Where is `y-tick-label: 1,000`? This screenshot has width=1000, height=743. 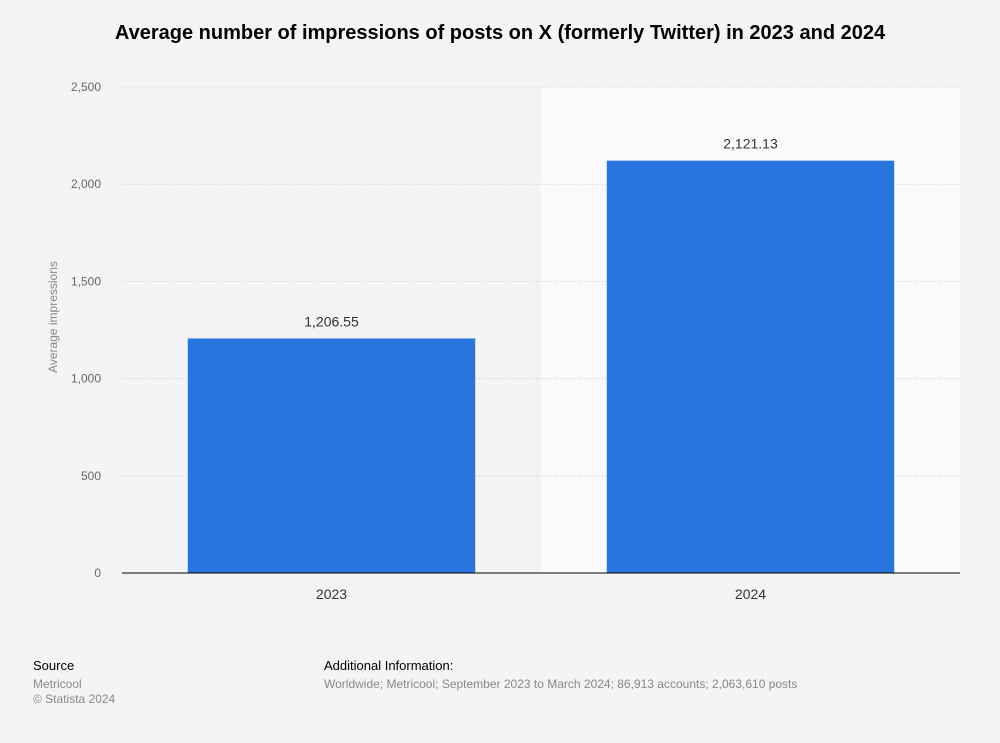
y-tick-label: 1,000 is located at coordinates (86, 379).